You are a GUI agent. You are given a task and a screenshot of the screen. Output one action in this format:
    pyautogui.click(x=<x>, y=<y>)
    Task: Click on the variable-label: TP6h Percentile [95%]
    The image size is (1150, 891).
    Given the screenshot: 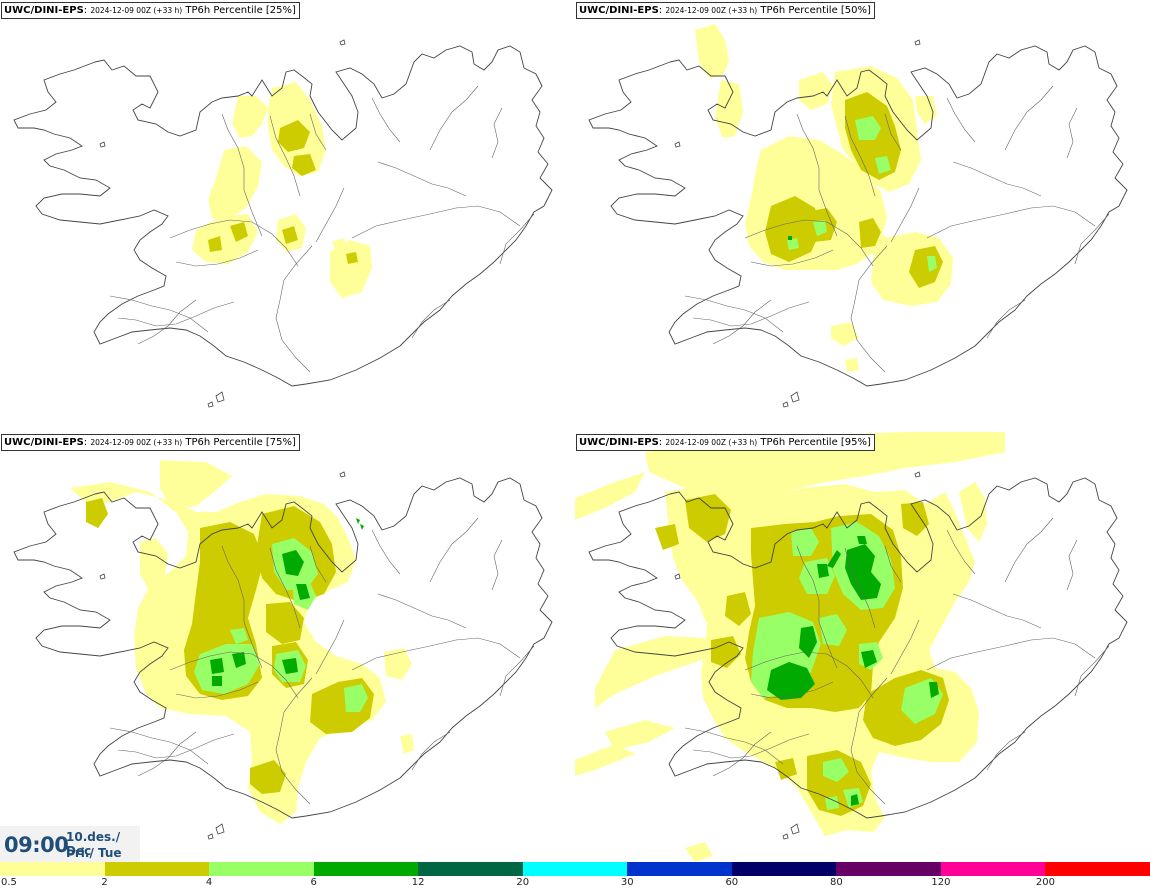 What is the action you would take?
    pyautogui.click(x=815, y=442)
    